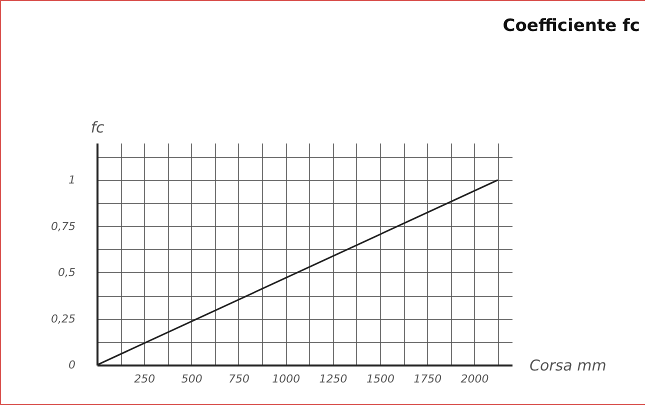  I want to click on text: Coefficiente fc, so click(571, 26).